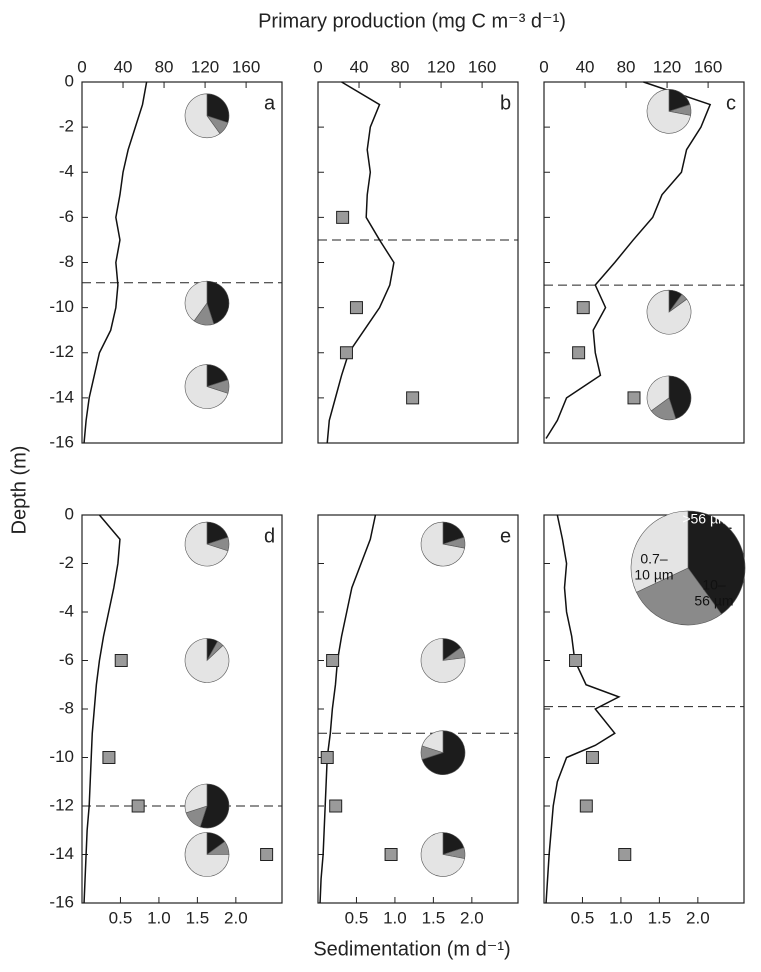  Describe the element at coordinates (653, 559) in the screenshot. I see `legend-label: 0.7–` at that location.